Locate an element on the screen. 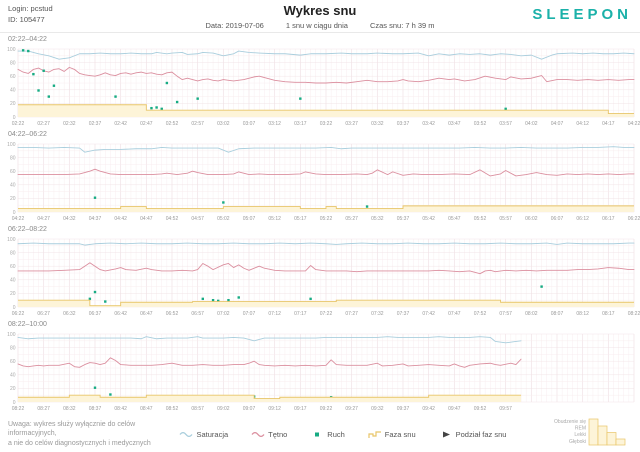 This screenshot has width=640, height=452. x-axis-tick: 08:17 is located at coordinates (608, 314).